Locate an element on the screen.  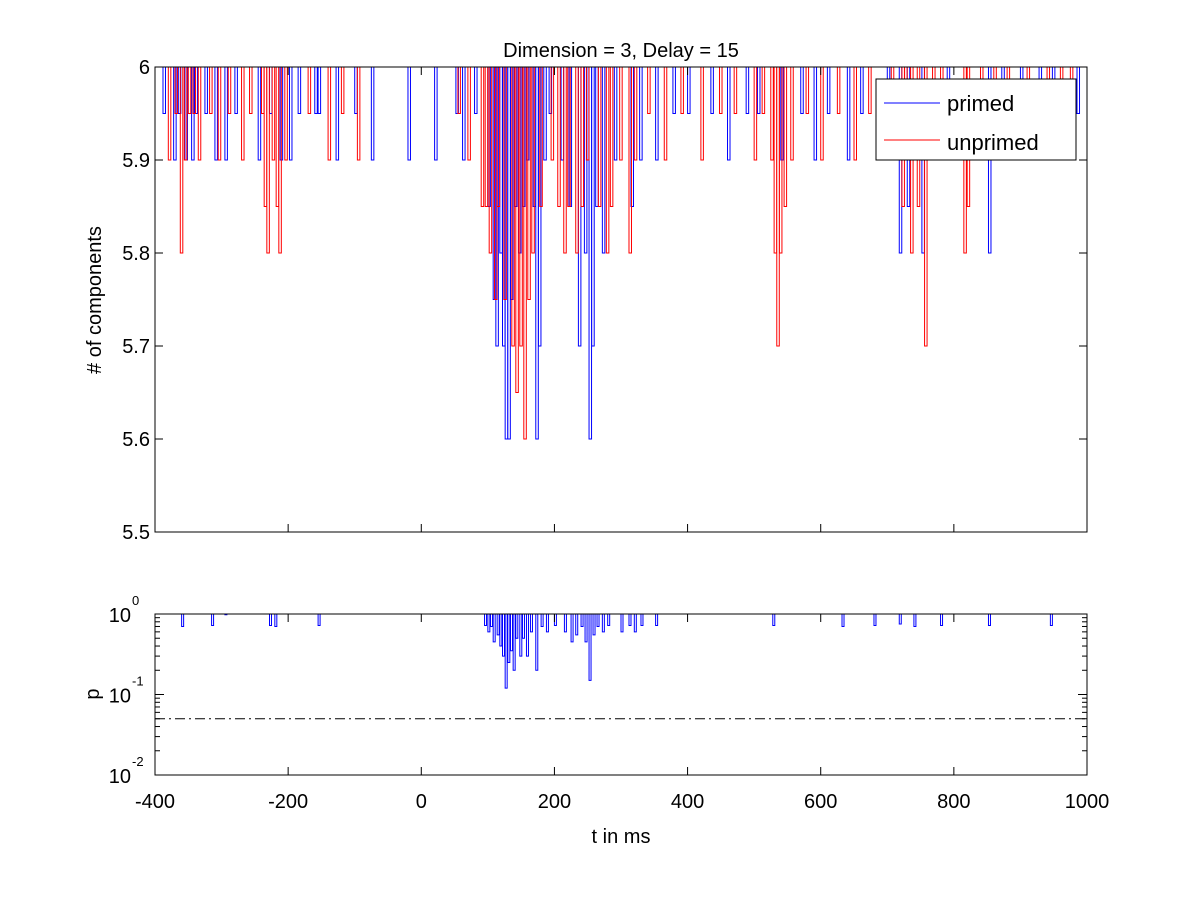
x-axis-label: t in ms is located at coordinates (621, 837).